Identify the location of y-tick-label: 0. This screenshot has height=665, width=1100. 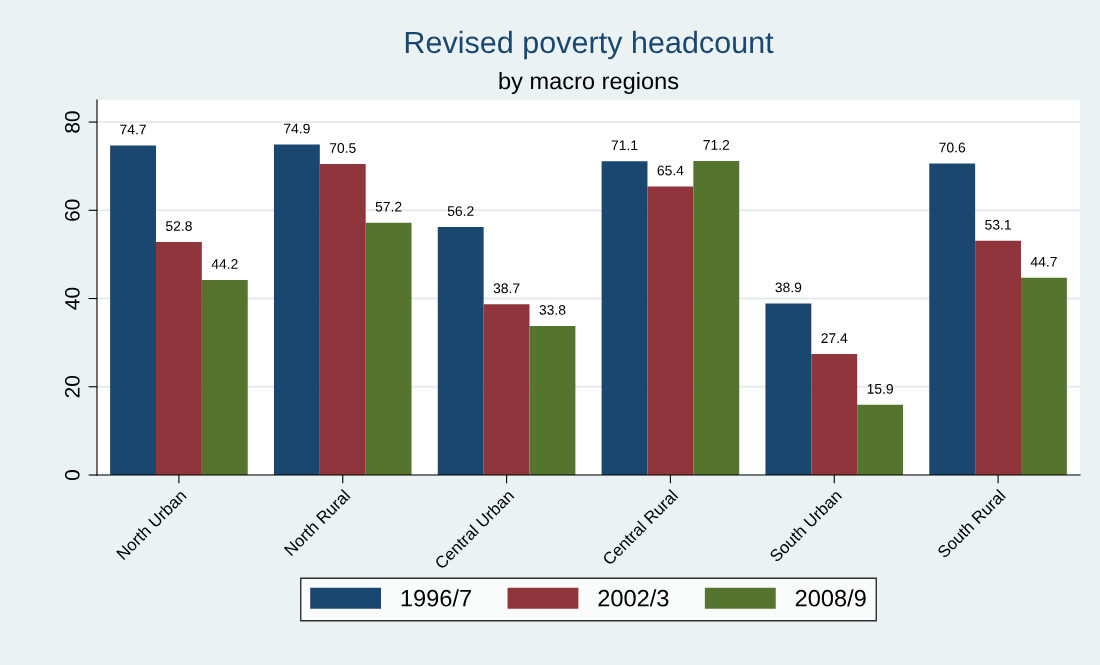
(72, 475).